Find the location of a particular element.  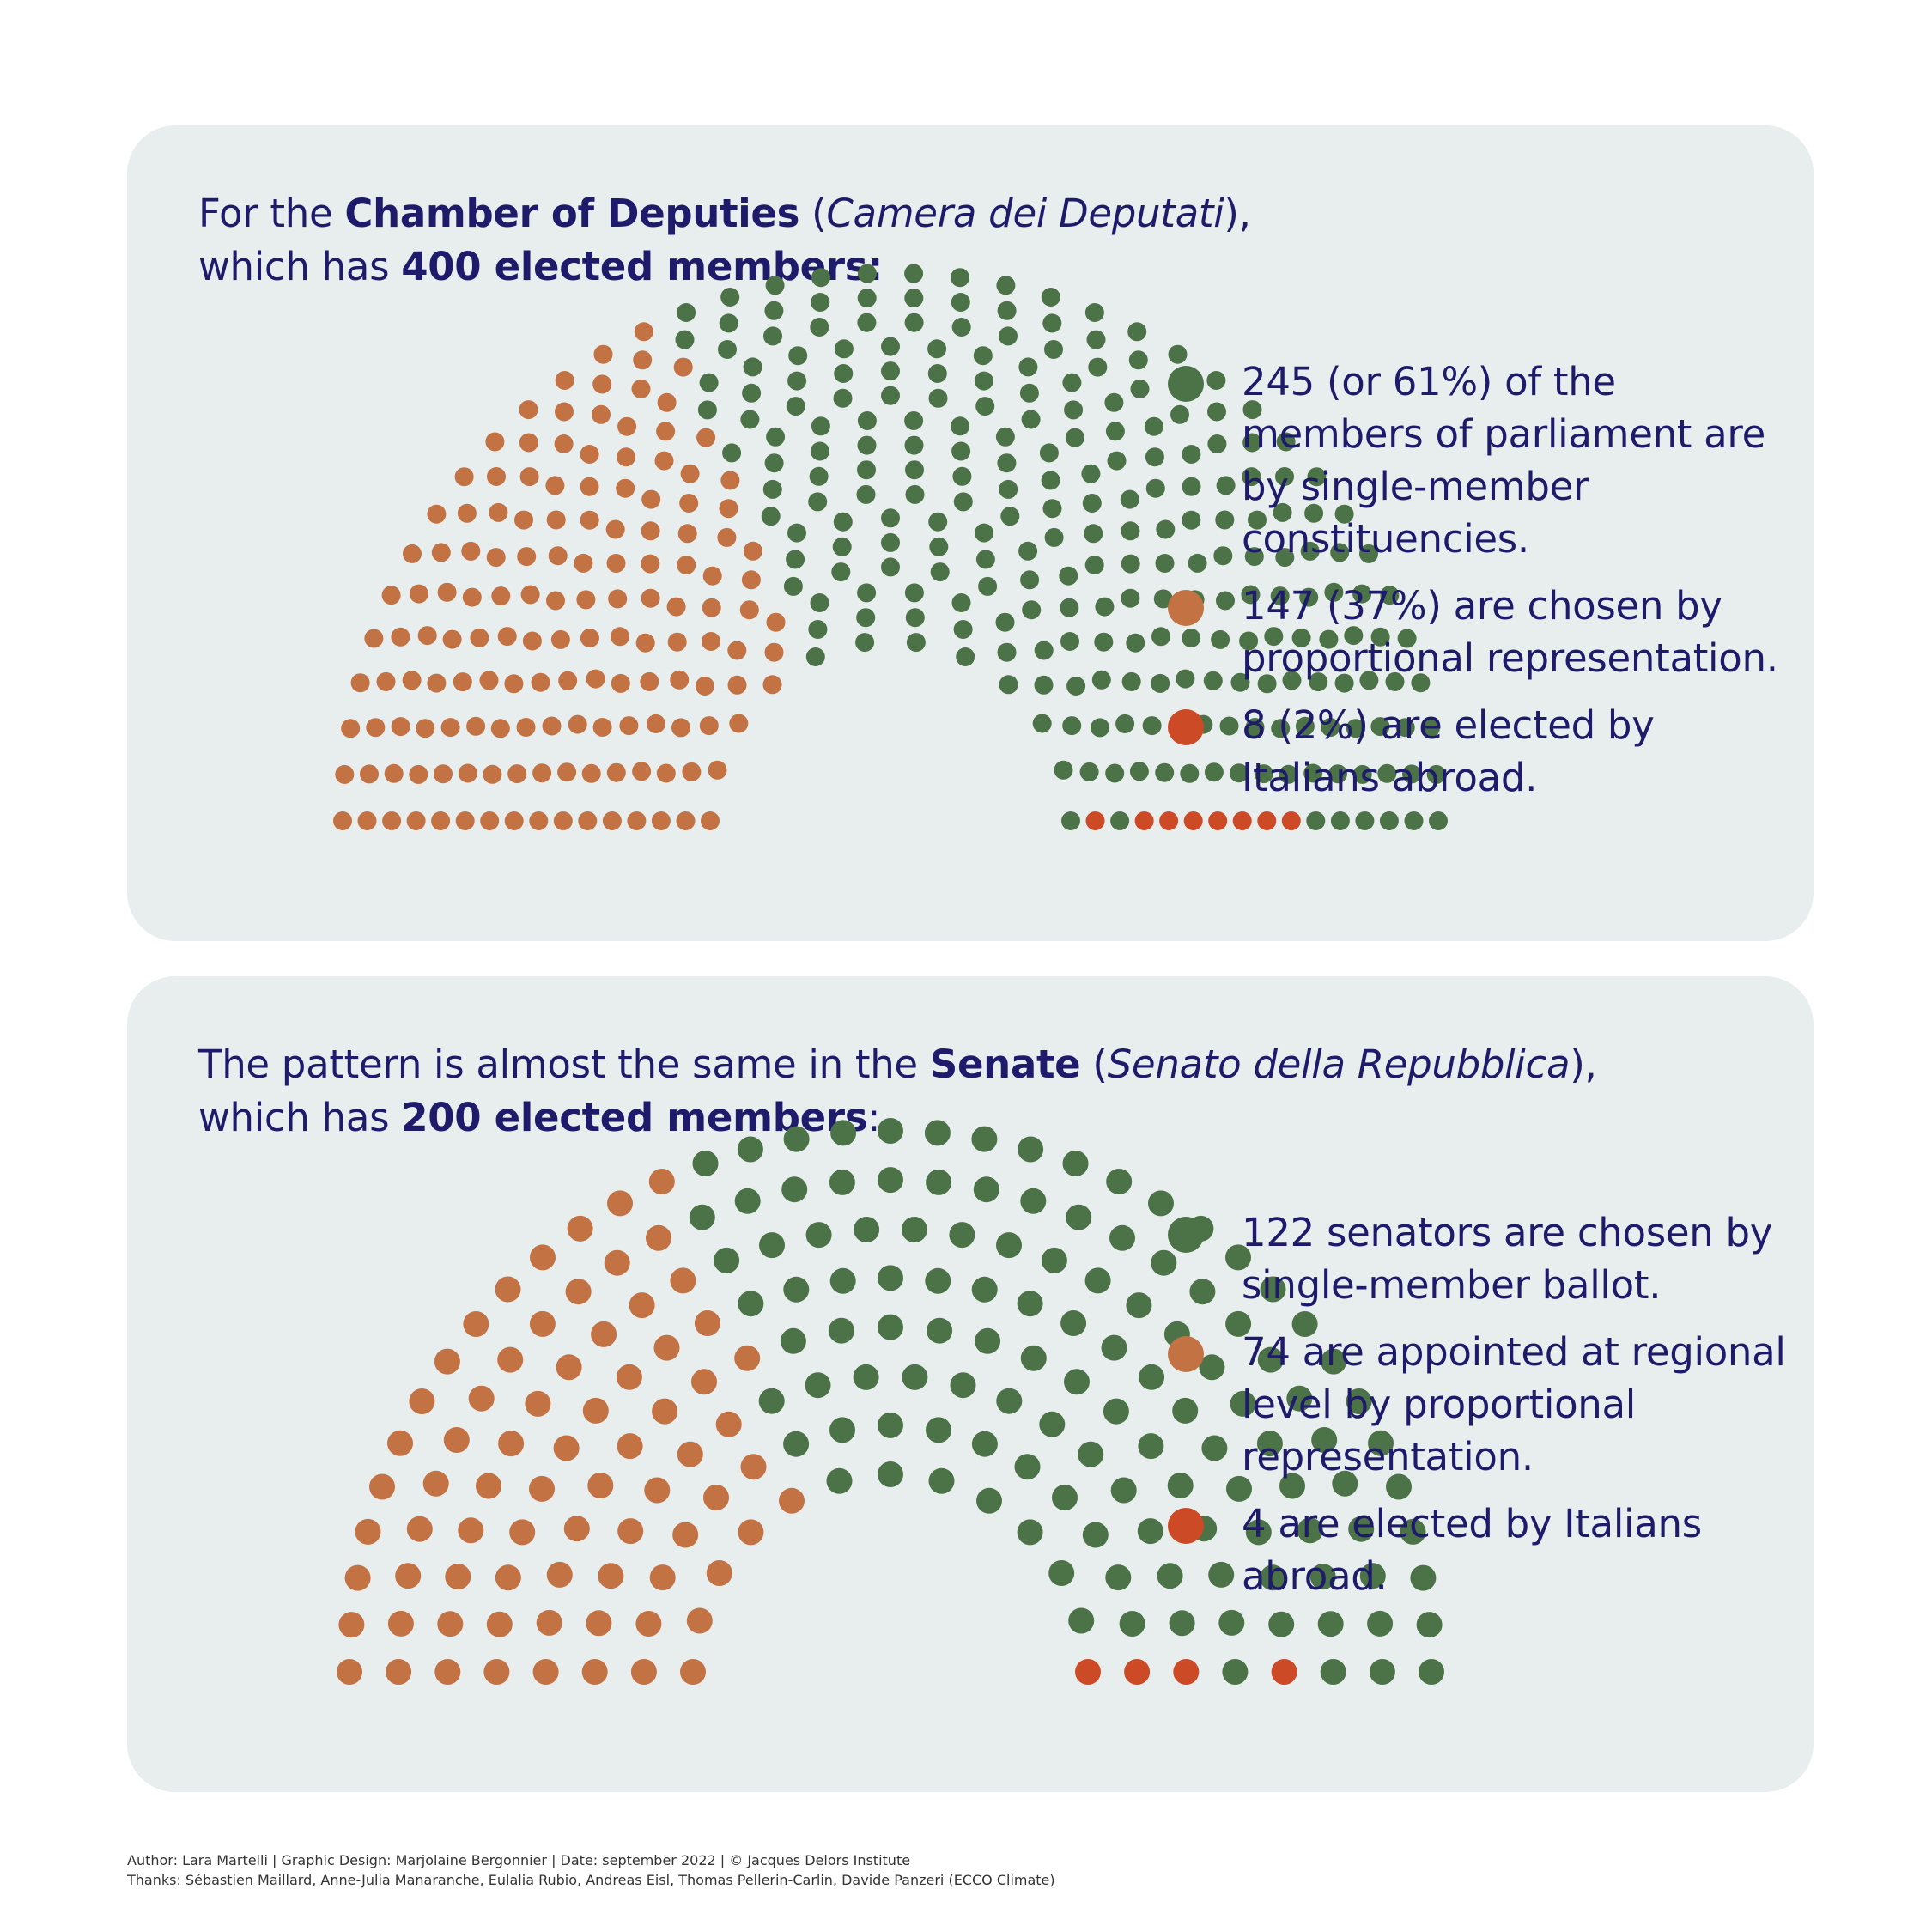

senate-heading-text: which has is located at coordinates (300, 1118).